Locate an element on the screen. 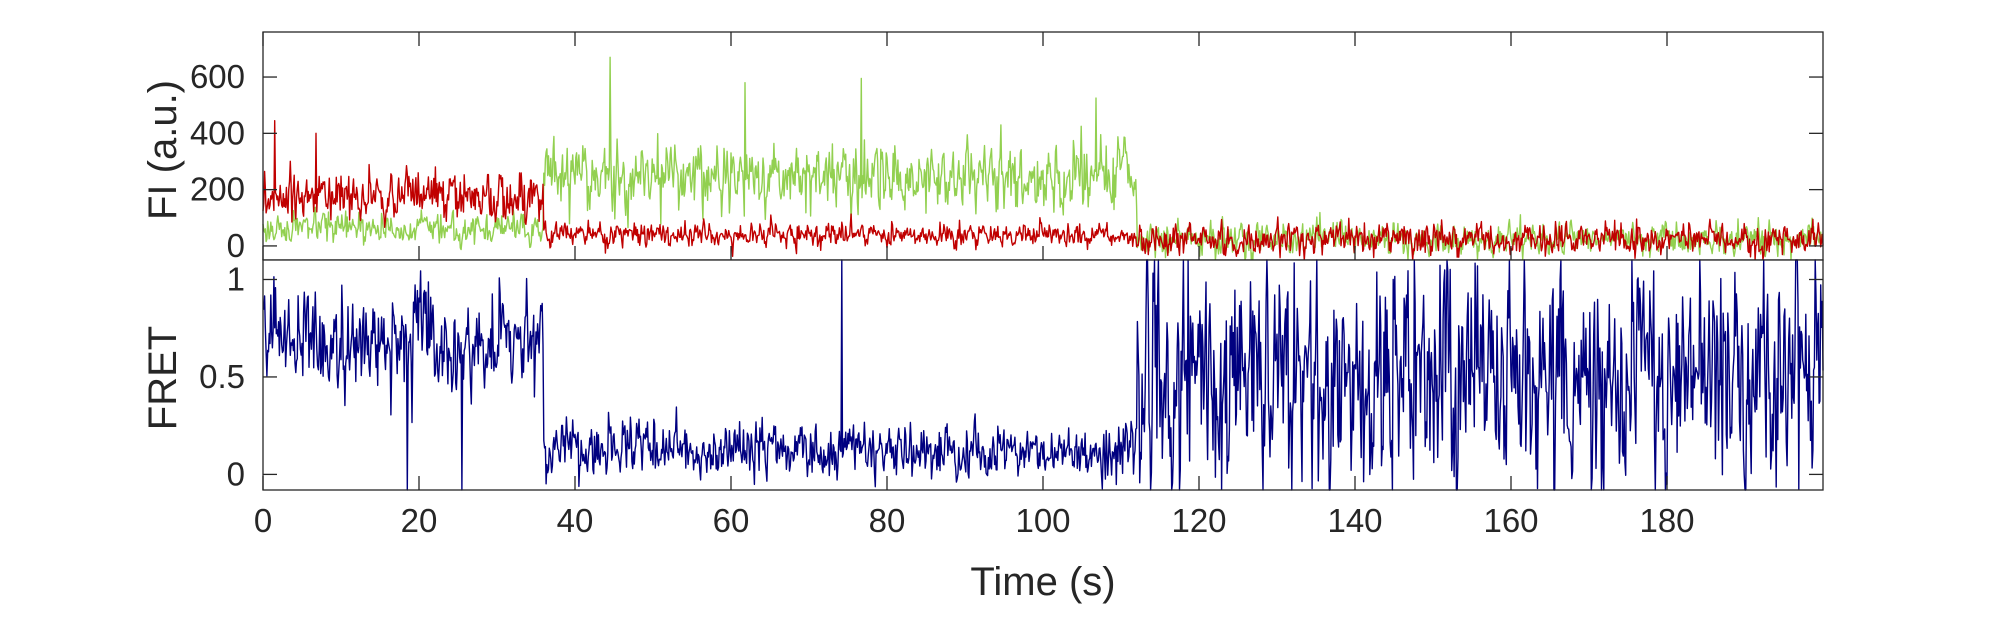  time-x-axis-label: Time (s) is located at coordinates (1042, 582).